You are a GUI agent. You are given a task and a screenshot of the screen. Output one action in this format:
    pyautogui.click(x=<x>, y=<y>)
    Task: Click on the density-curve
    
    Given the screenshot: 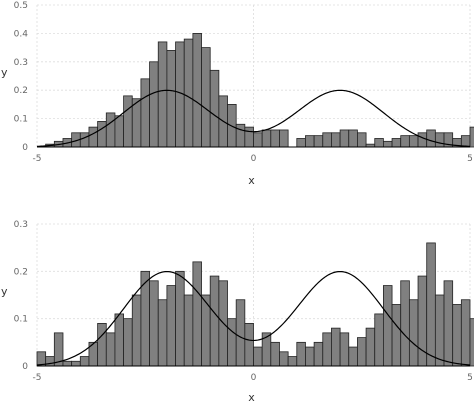 What is the action you would take?
    pyautogui.click(x=253, y=118)
    